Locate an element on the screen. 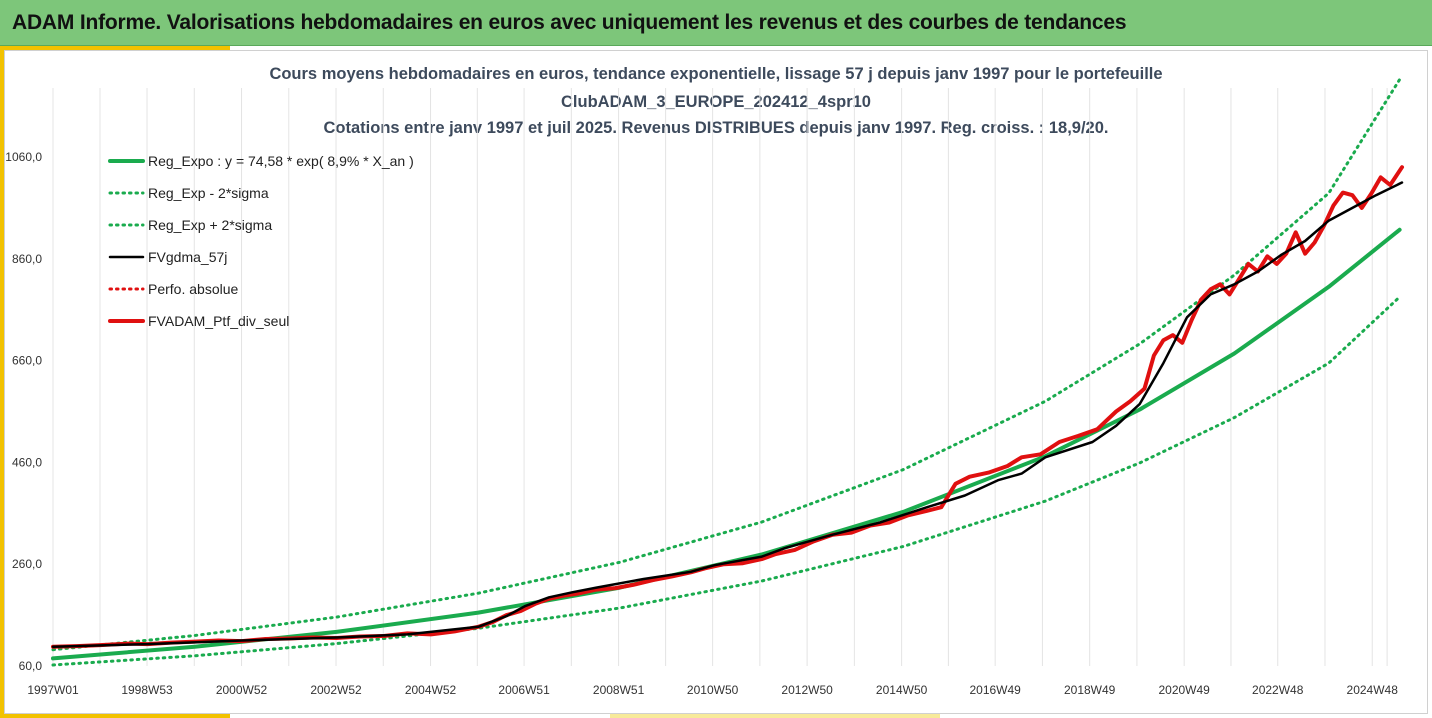  accent-bar-left is located at coordinates (2, 382).